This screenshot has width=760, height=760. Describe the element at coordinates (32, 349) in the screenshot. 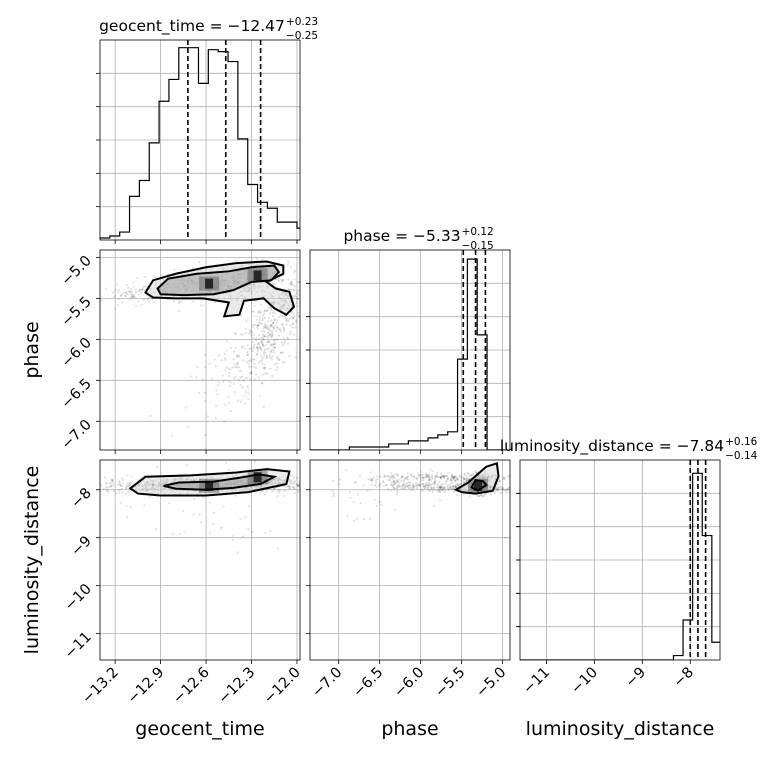

I see `y-axis-label-phase: phase` at that location.